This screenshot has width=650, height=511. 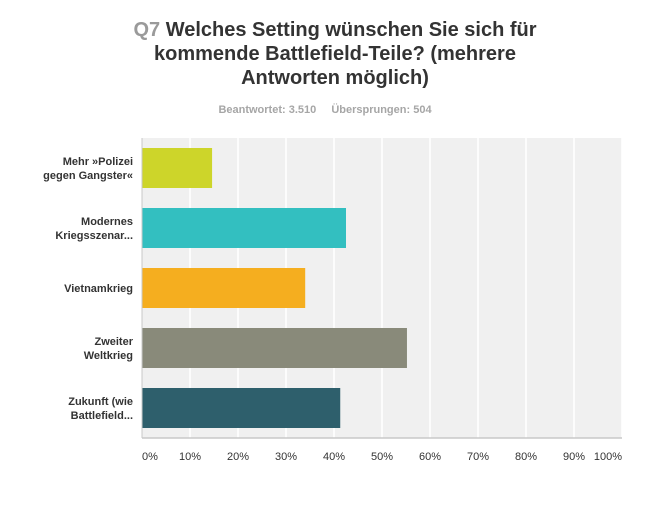 I want to click on title-line-2: kommende Battlefield-Teile? (mehrere, so click(x=335, y=54).